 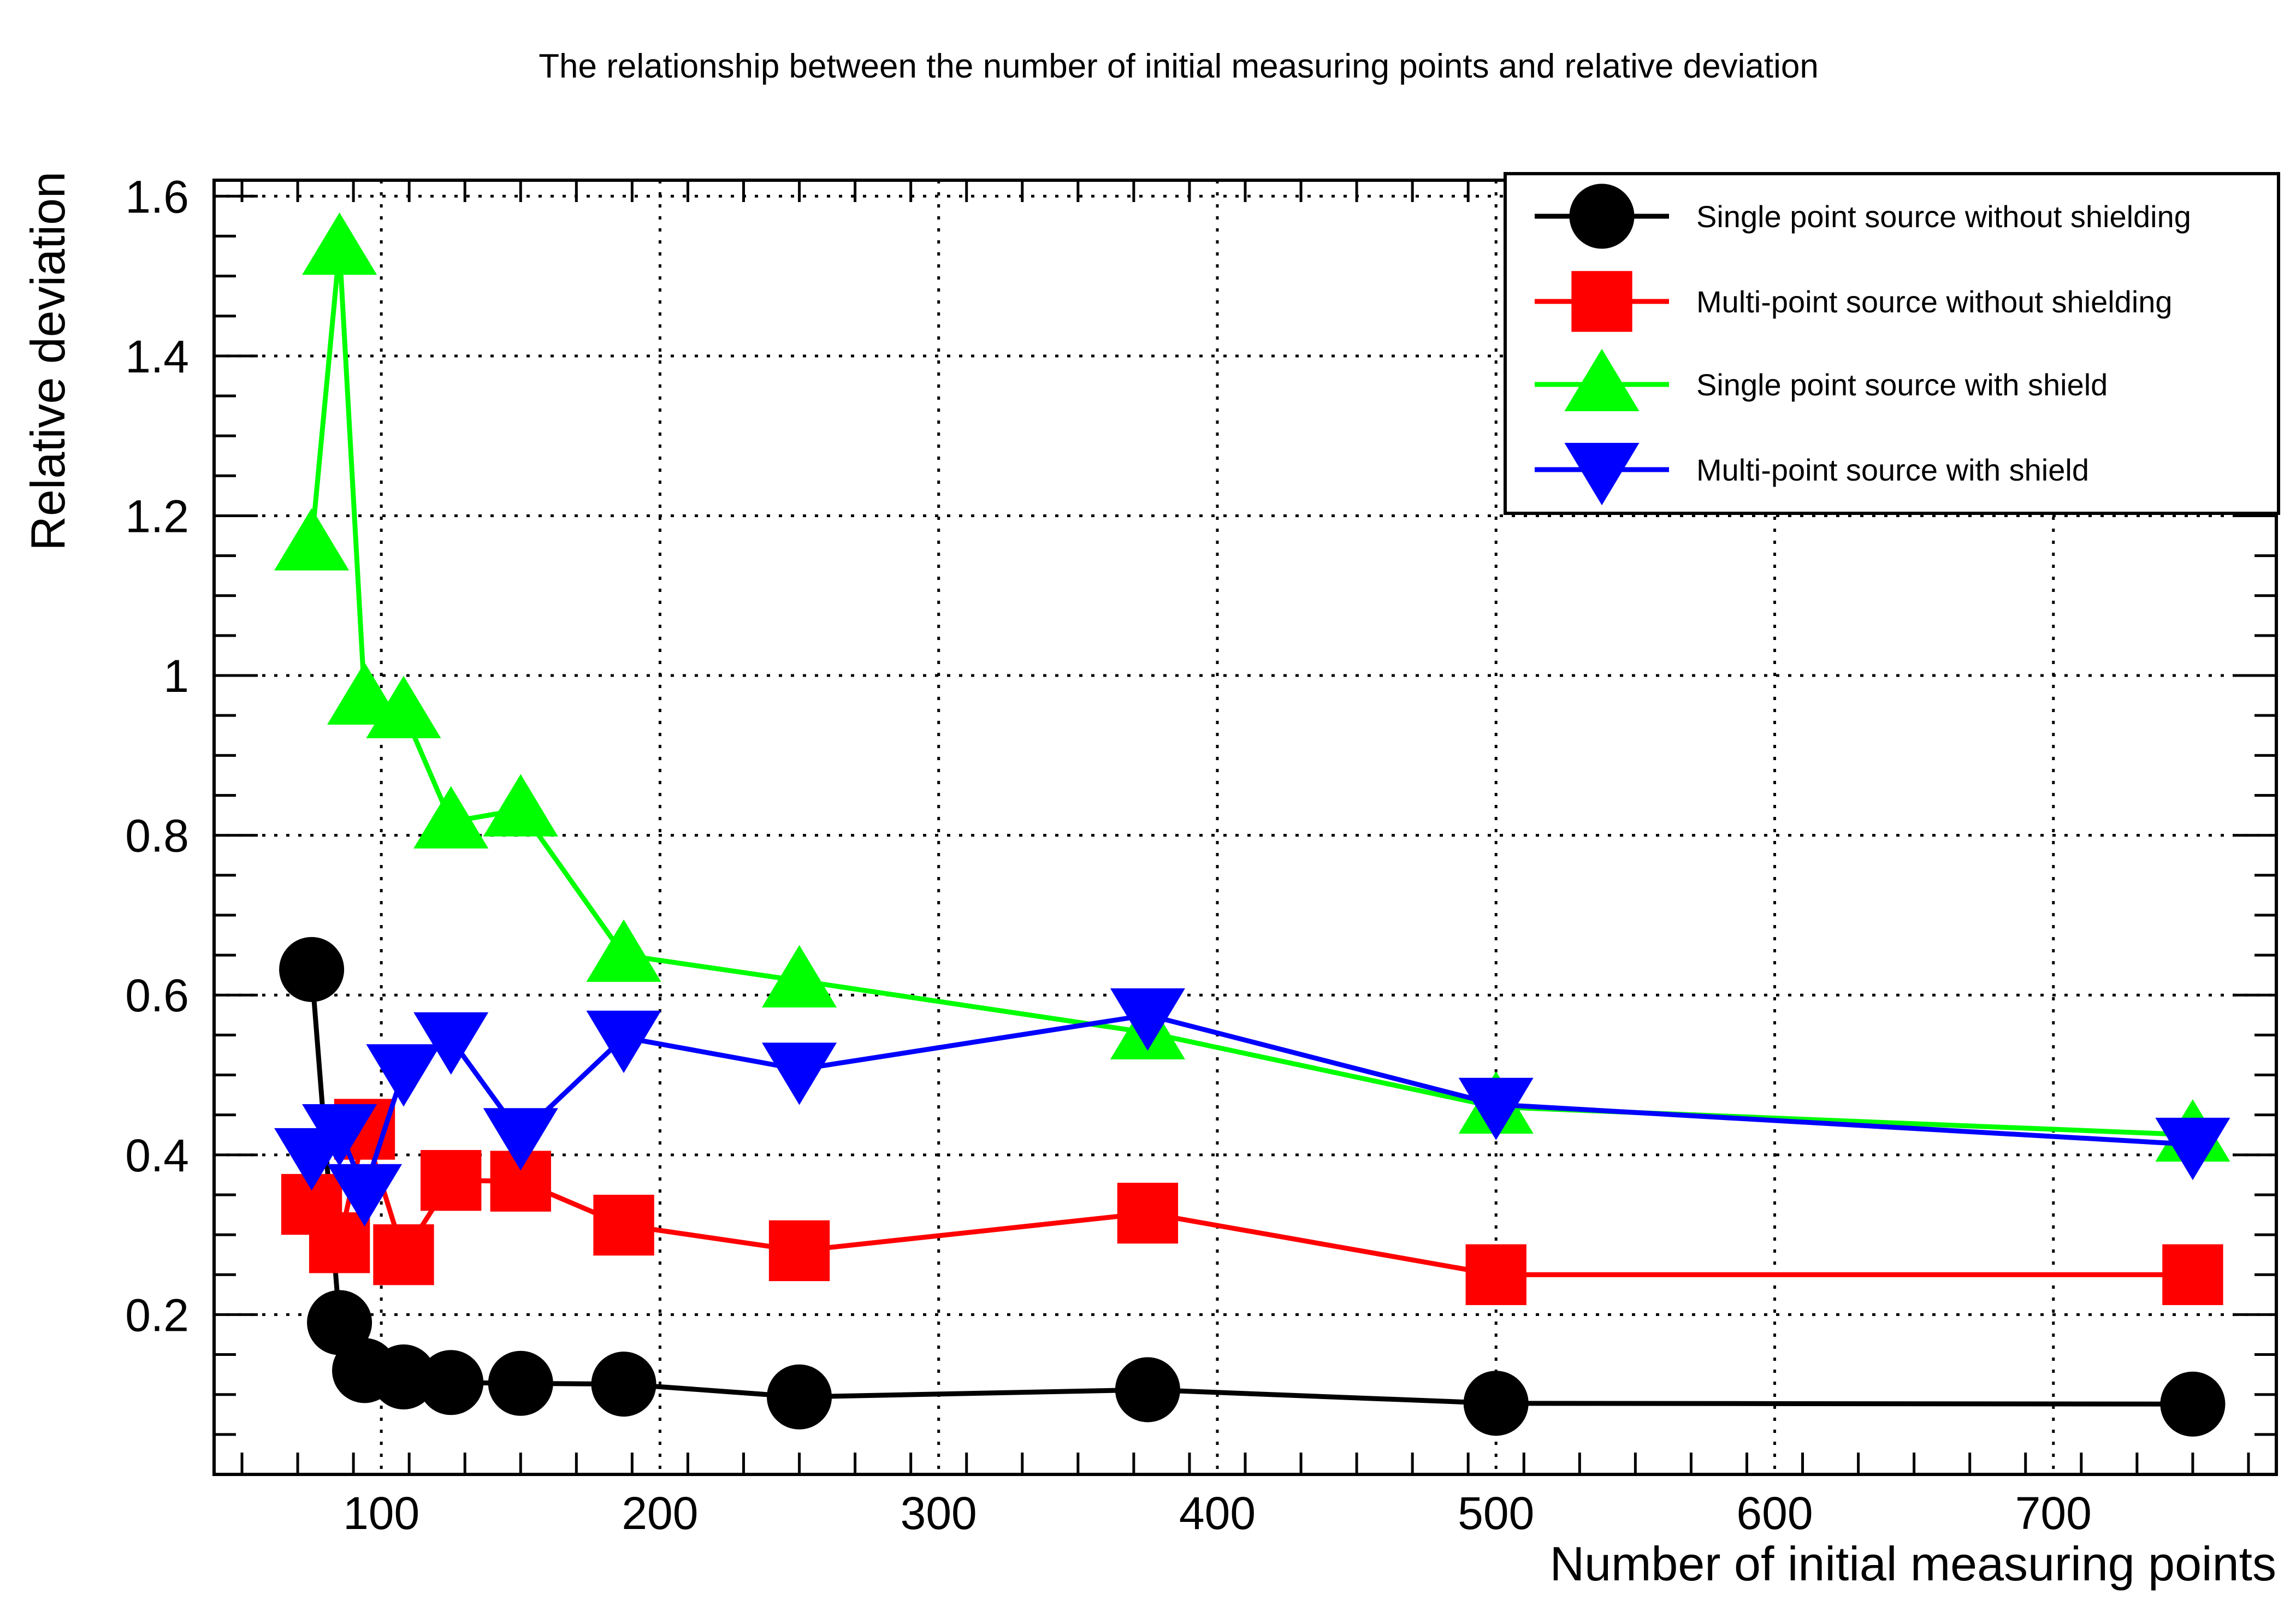 I want to click on y-tick-label-0.6: 0.6, so click(x=157, y=996).